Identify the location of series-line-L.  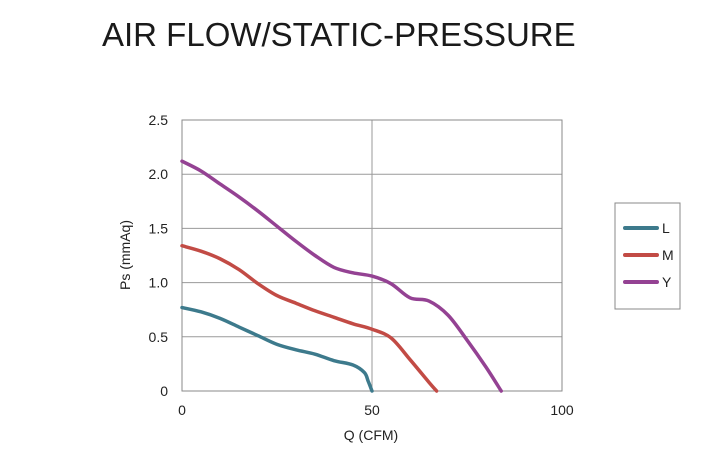
(277, 349).